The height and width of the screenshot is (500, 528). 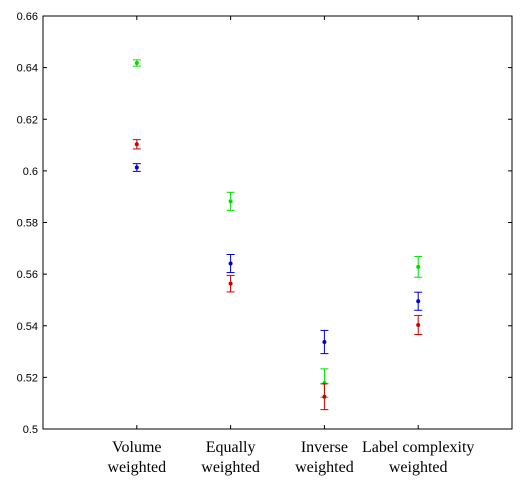 I want to click on y-tick-label: 0.5, so click(x=30, y=430).